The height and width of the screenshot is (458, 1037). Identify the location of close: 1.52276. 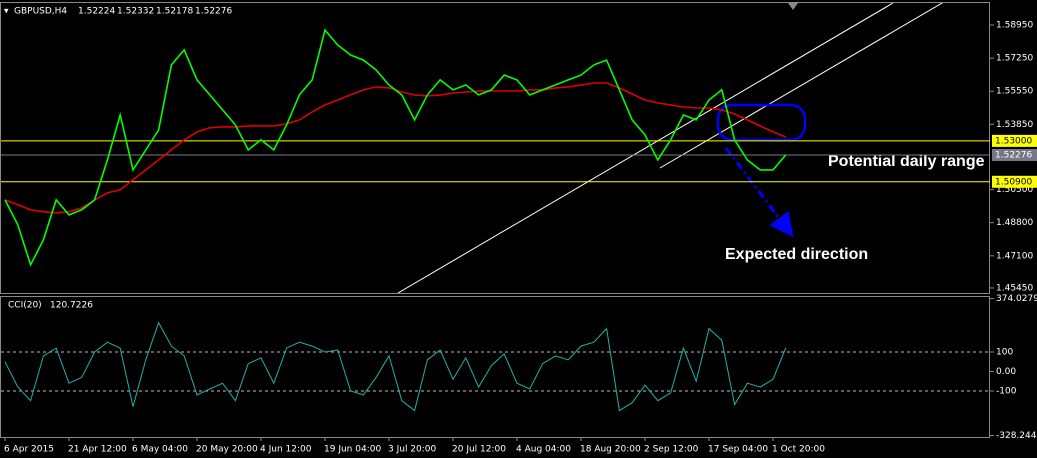
(213, 12).